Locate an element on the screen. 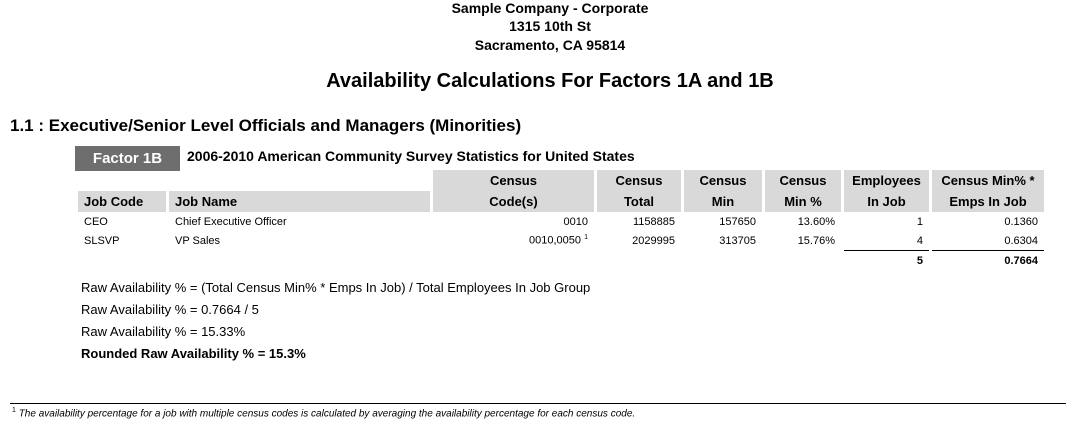 The height and width of the screenshot is (431, 1076). company-address: 1315 10th St is located at coordinates (550, 26).